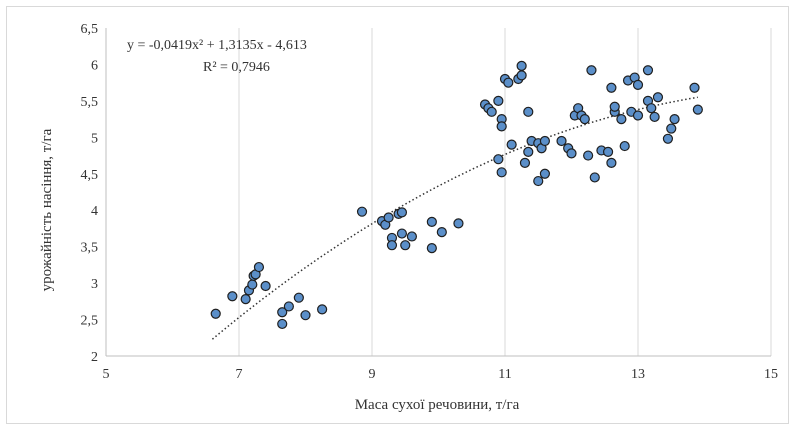 Image resolution: width=795 pixels, height=428 pixels. What do you see at coordinates (236, 67) in the screenshot?
I see `trendline-r-squared: R² = 0,7946` at bounding box center [236, 67].